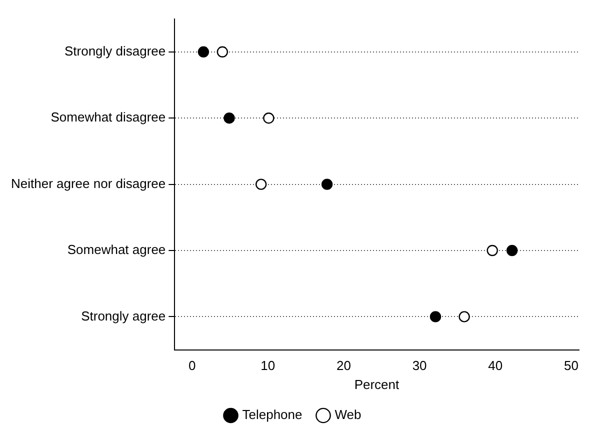 The width and height of the screenshot is (593, 440). I want to click on y-tick-label: Strongly agree, so click(123, 316).